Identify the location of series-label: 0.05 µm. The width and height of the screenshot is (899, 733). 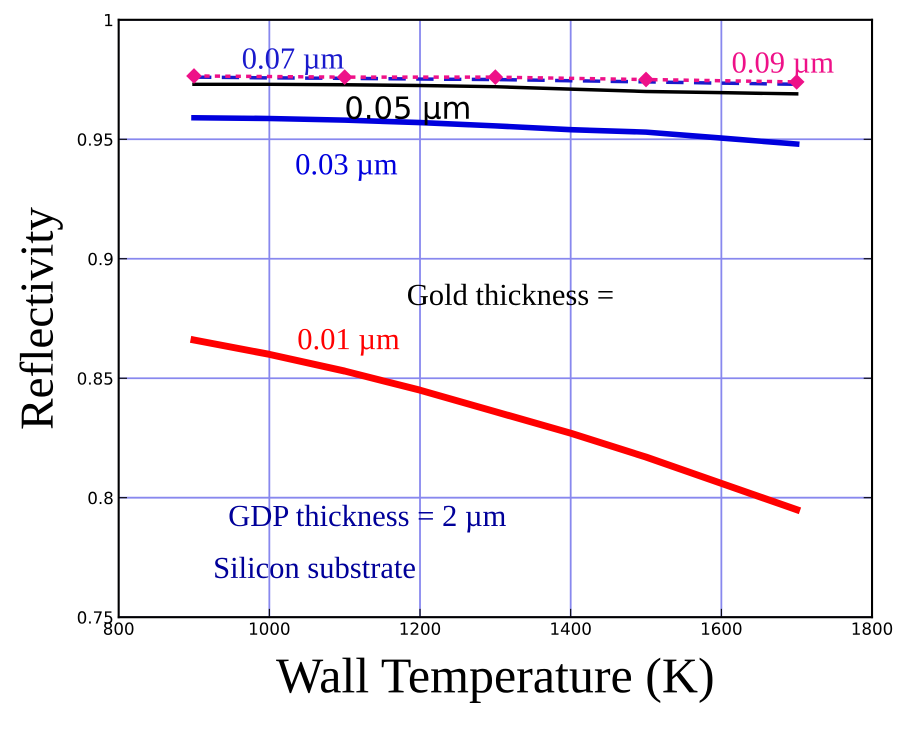
(407, 111).